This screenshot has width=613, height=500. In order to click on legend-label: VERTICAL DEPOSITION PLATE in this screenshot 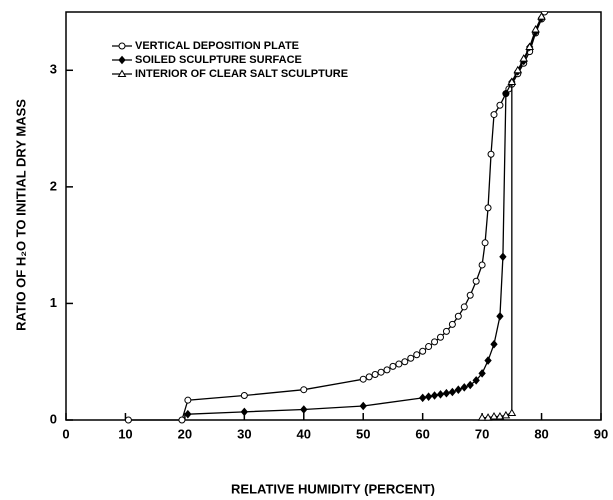, I will do `click(217, 46)`.